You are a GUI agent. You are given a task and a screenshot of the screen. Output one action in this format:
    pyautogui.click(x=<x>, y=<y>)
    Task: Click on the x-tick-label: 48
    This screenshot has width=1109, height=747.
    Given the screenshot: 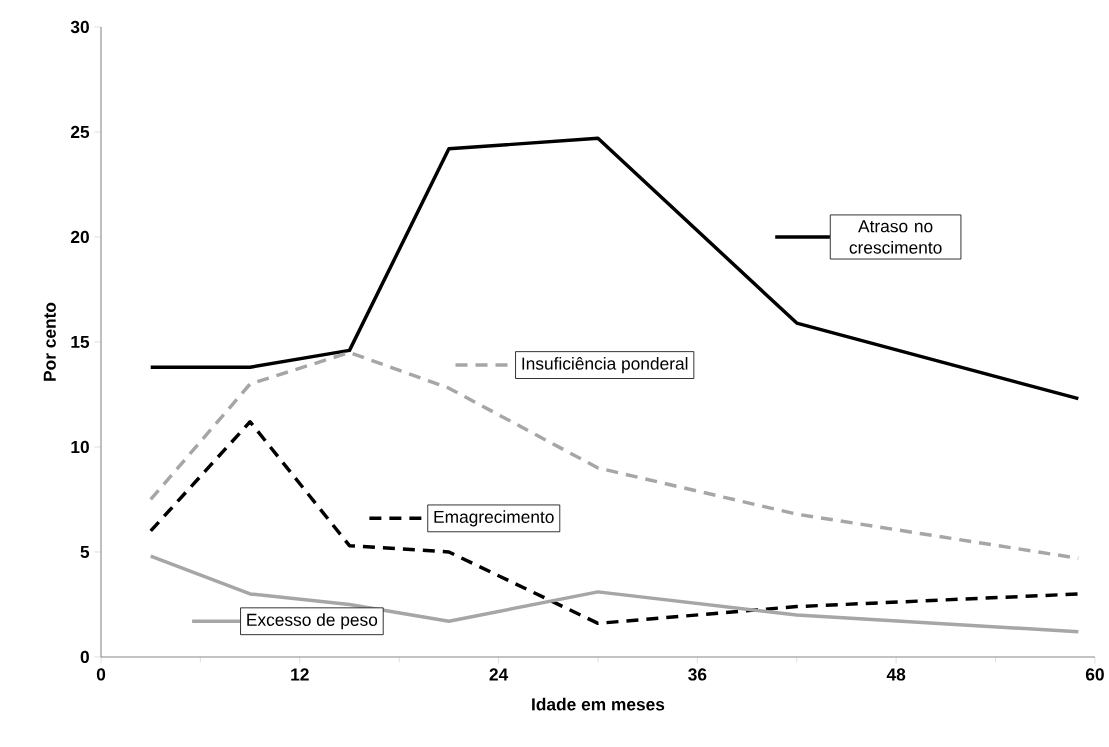 What is the action you would take?
    pyautogui.click(x=896, y=674)
    